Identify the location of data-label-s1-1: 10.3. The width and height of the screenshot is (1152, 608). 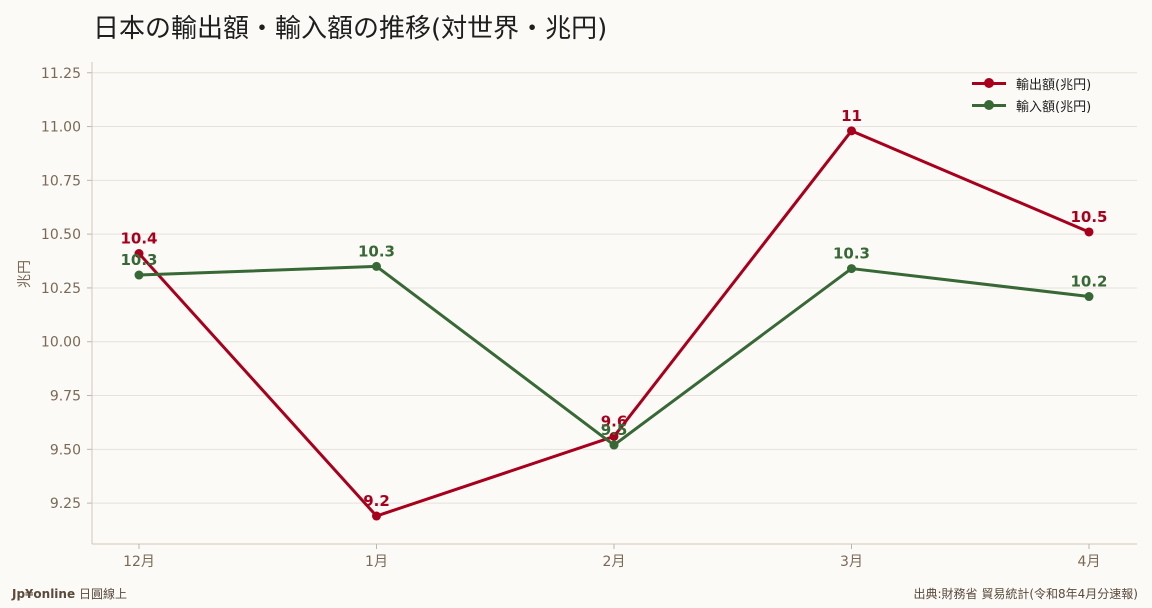
(376, 251).